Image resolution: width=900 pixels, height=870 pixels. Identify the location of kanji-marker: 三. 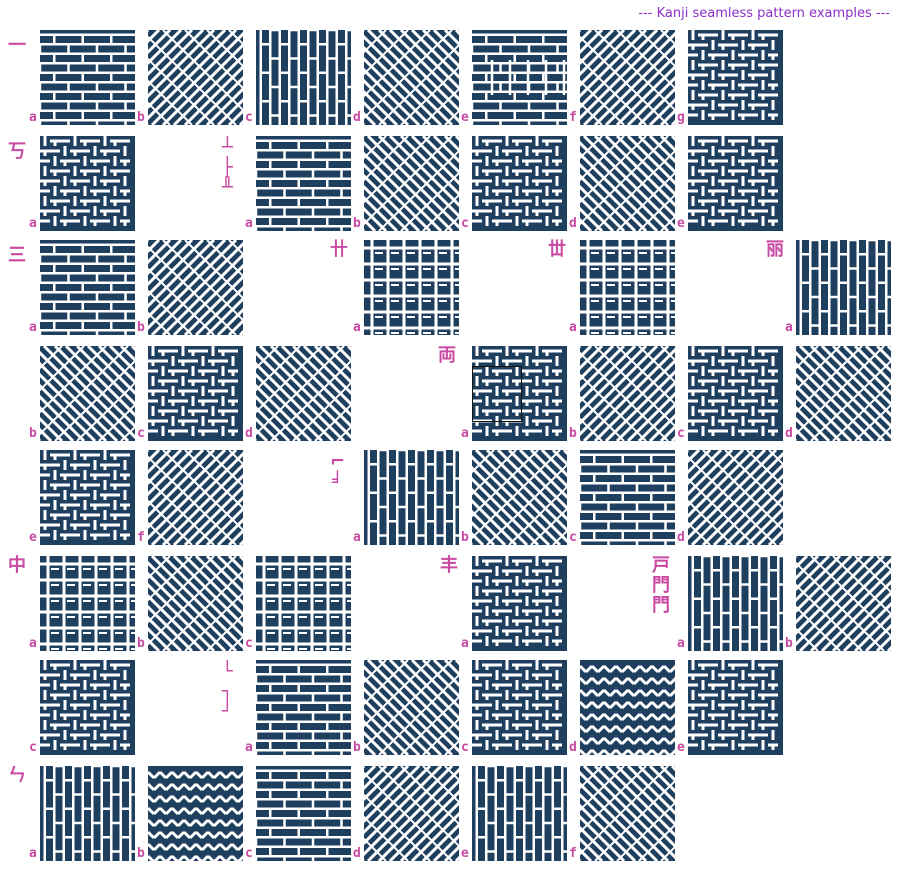
(17, 255).